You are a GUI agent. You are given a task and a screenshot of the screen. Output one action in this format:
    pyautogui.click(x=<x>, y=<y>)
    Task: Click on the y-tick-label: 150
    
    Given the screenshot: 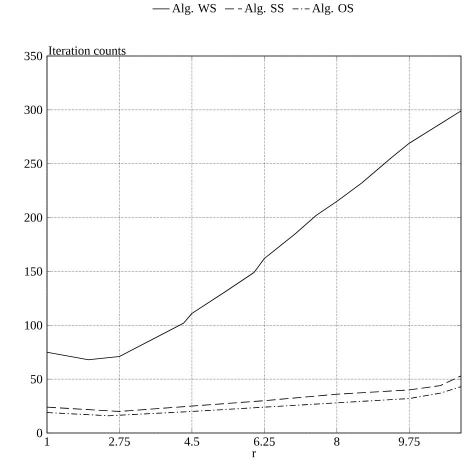 What is the action you would take?
    pyautogui.click(x=33, y=271)
    